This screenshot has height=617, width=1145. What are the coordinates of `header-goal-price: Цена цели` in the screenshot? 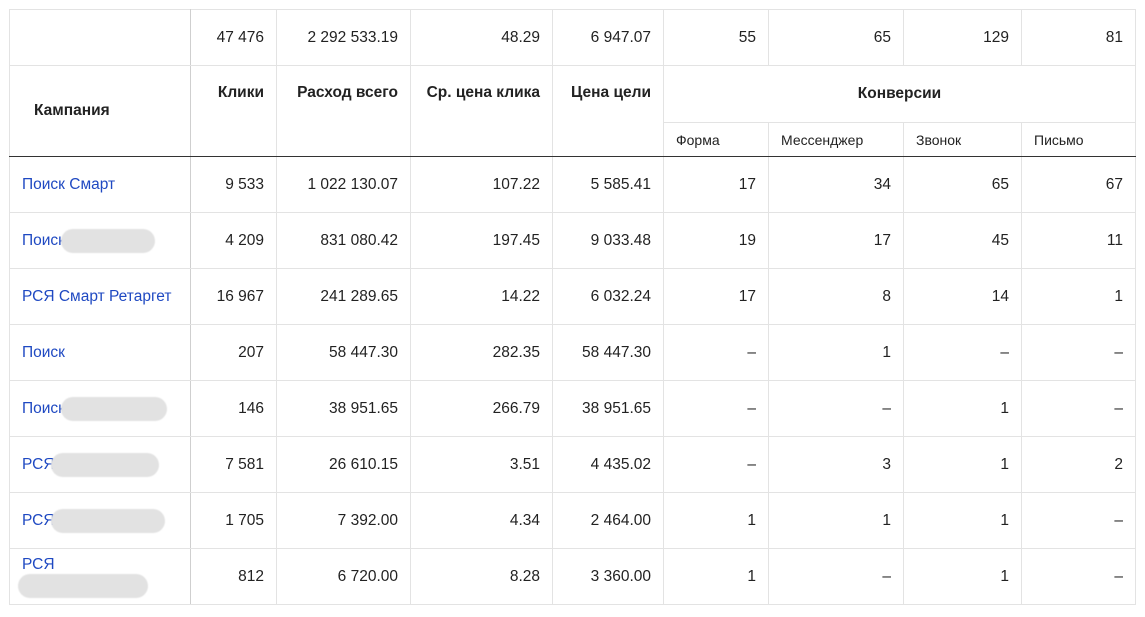 It's located at (608, 111).